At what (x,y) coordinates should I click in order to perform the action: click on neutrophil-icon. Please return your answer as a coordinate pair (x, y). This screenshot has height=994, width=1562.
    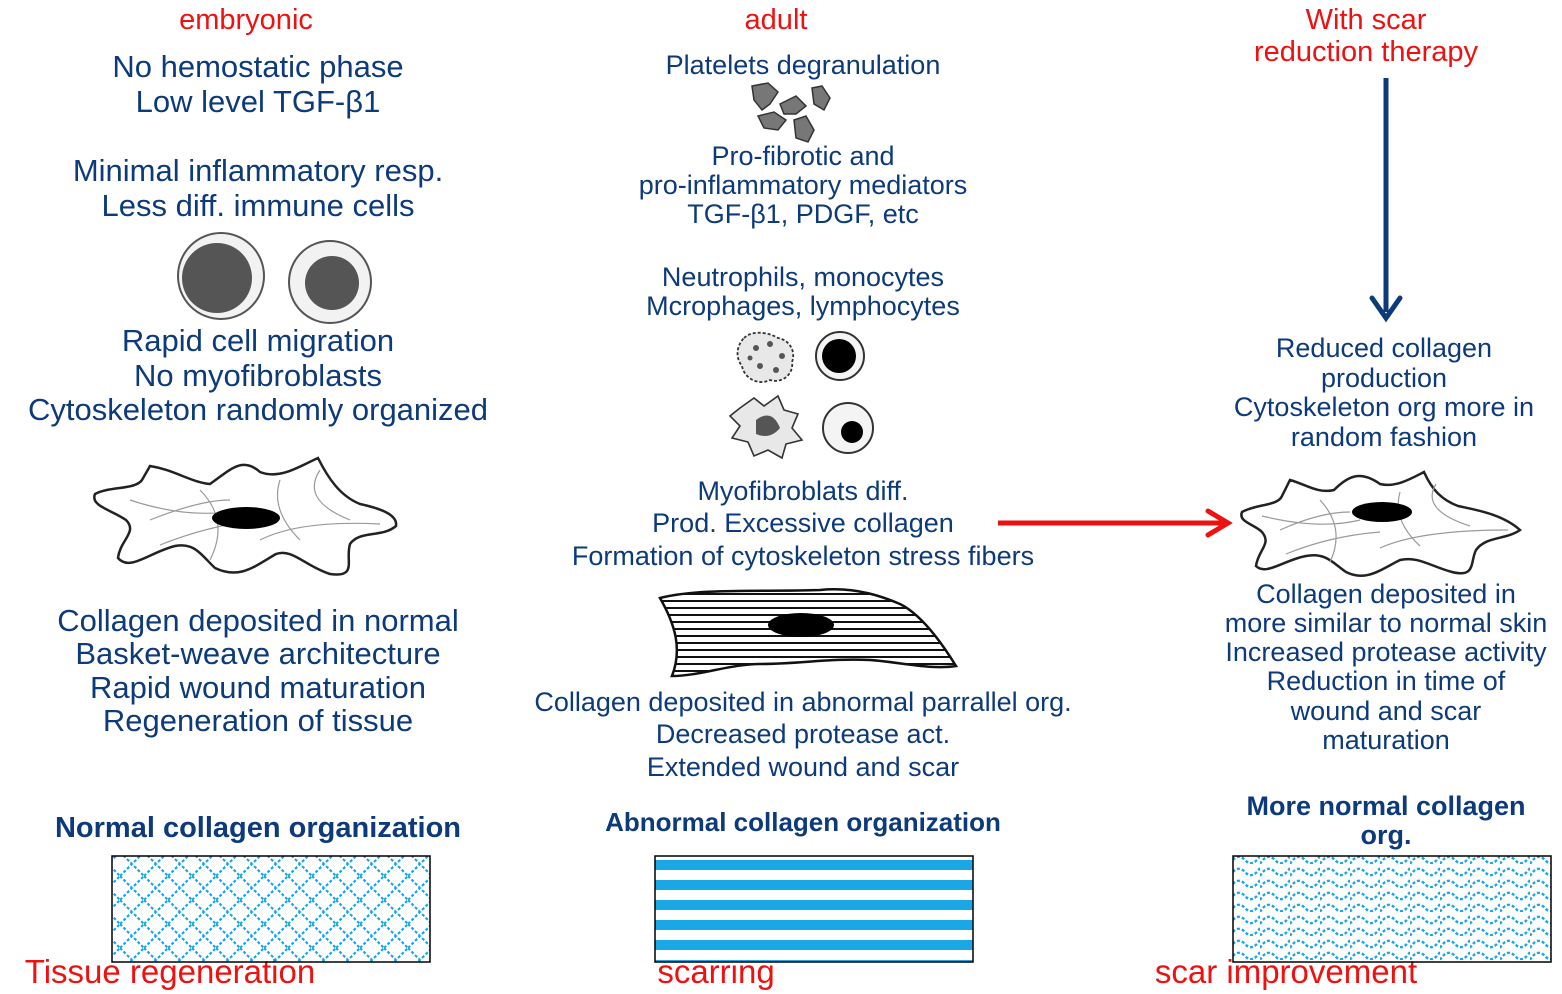
    Looking at the image, I should click on (765, 357).